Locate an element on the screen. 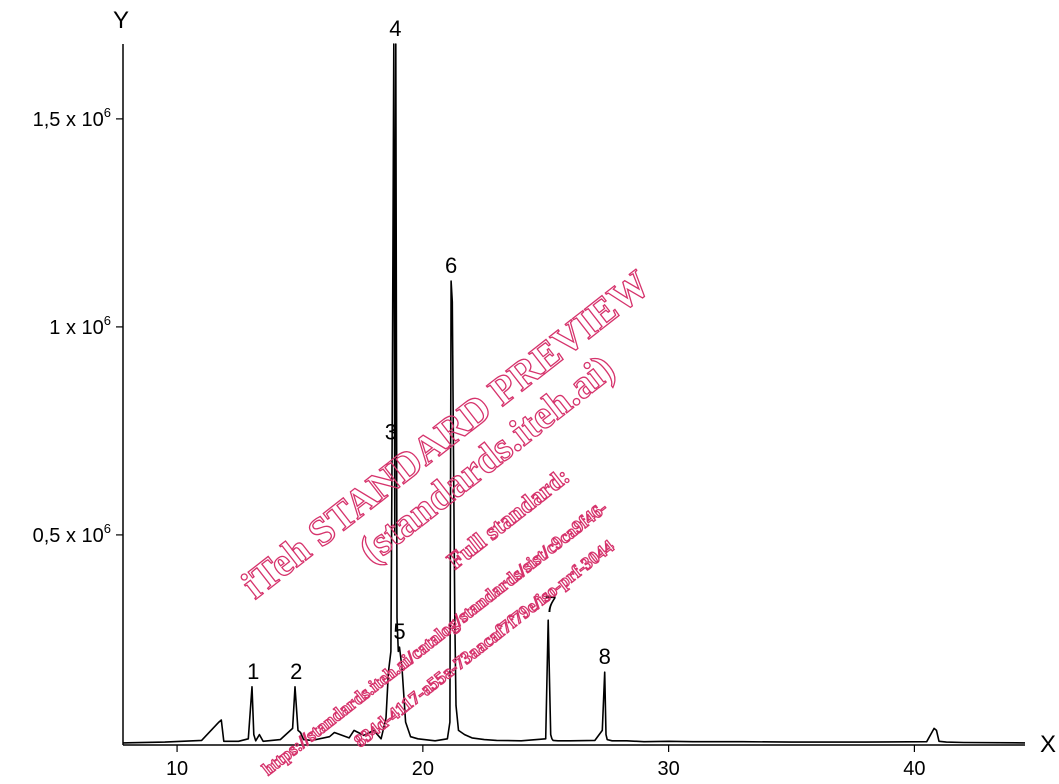 This screenshot has width=1059, height=784. peak-label: 4 is located at coordinates (395, 28).